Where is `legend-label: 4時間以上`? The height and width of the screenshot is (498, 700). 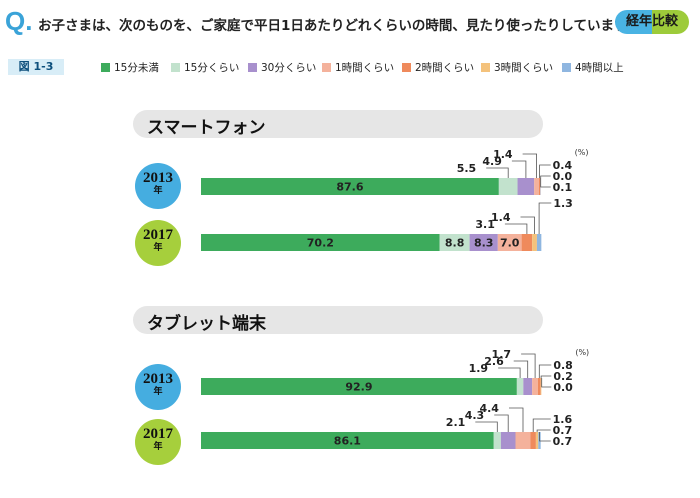 legend-label: 4時間以上 is located at coordinates (599, 67).